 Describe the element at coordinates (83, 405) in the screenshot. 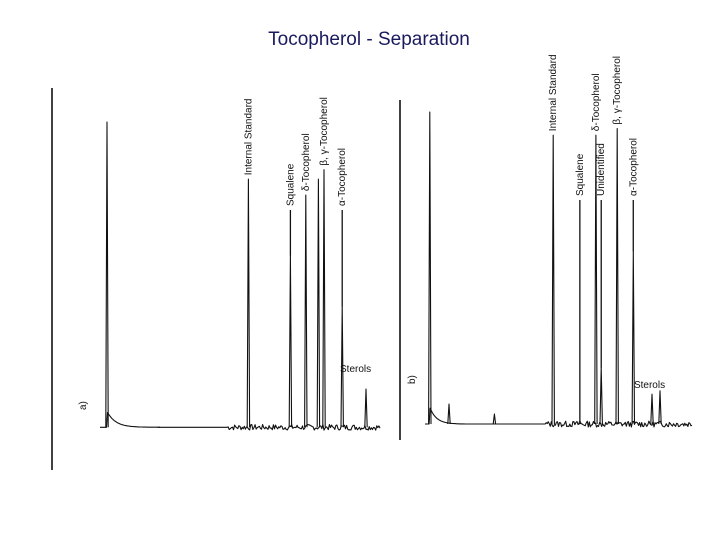

I see `panel-label: a)` at that location.